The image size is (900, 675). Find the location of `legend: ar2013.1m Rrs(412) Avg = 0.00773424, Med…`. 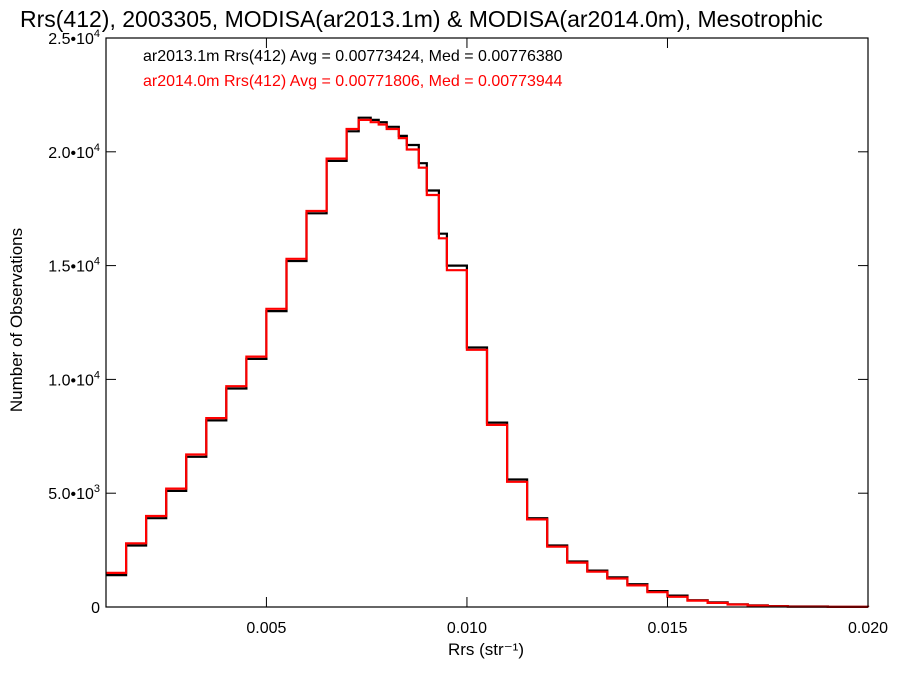

legend: ar2013.1m Rrs(412) Avg = 0.00773424, Med… is located at coordinates (353, 69).